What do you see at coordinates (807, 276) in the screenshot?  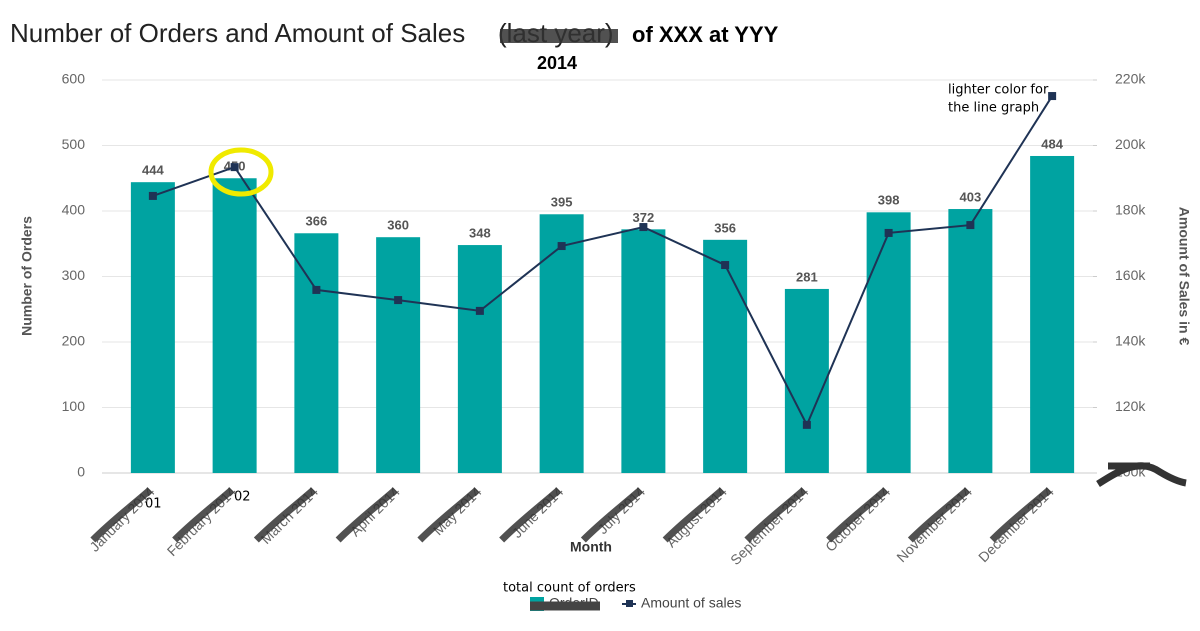 I see `bar-value-label: 281` at bounding box center [807, 276].